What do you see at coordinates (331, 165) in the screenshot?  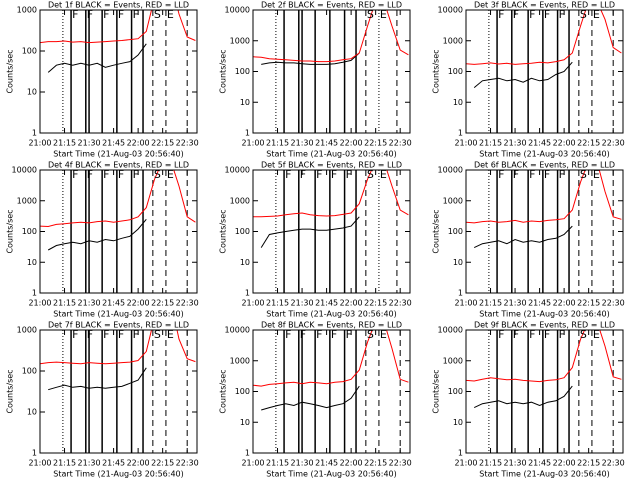 I see `chart-title: Det 5f BLACK = Events, RED = LLD` at bounding box center [331, 165].